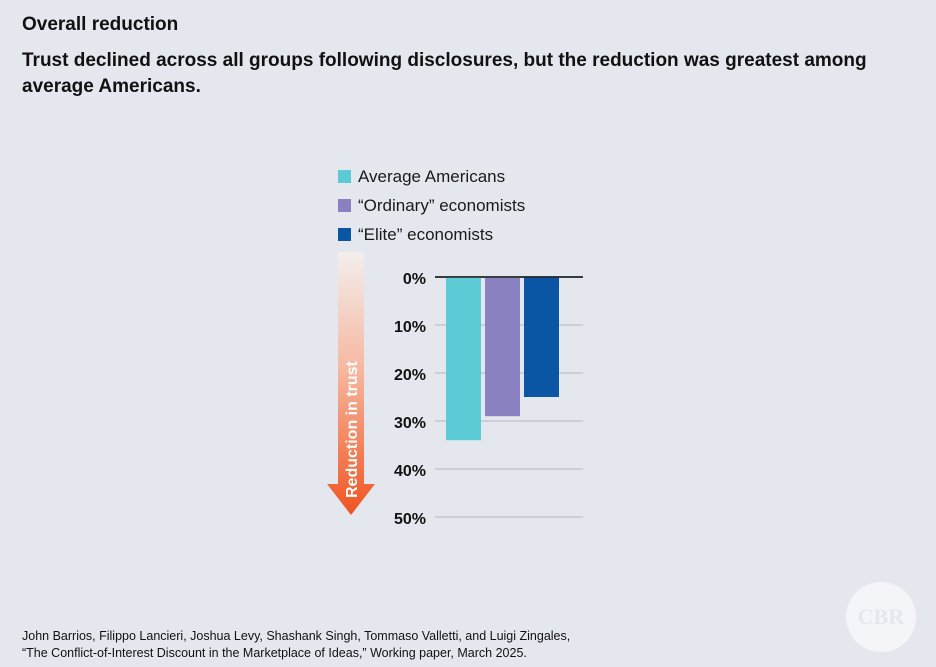 Image resolution: width=936 pixels, height=667 pixels. Describe the element at coordinates (410, 375) in the screenshot. I see `y-tick-label: 20%` at that location.